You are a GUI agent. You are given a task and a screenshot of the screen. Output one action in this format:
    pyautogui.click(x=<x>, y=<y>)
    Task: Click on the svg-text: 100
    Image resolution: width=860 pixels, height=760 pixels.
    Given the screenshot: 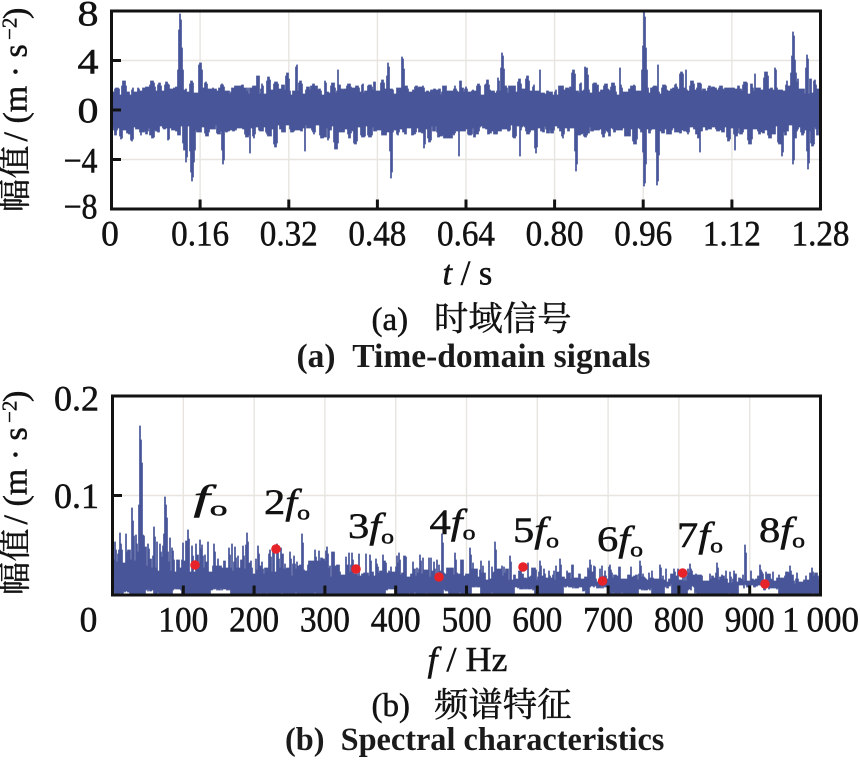 What is the action you would take?
    pyautogui.click(x=183, y=620)
    